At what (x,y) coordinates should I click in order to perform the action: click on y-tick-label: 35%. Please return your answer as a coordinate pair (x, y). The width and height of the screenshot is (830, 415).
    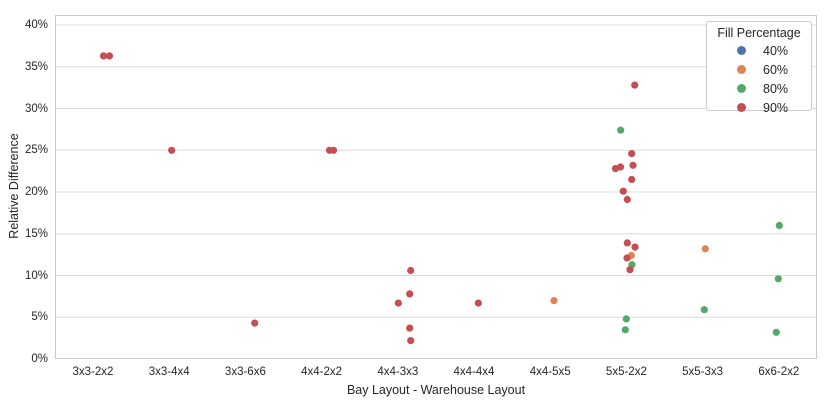
    Looking at the image, I should click on (36, 66).